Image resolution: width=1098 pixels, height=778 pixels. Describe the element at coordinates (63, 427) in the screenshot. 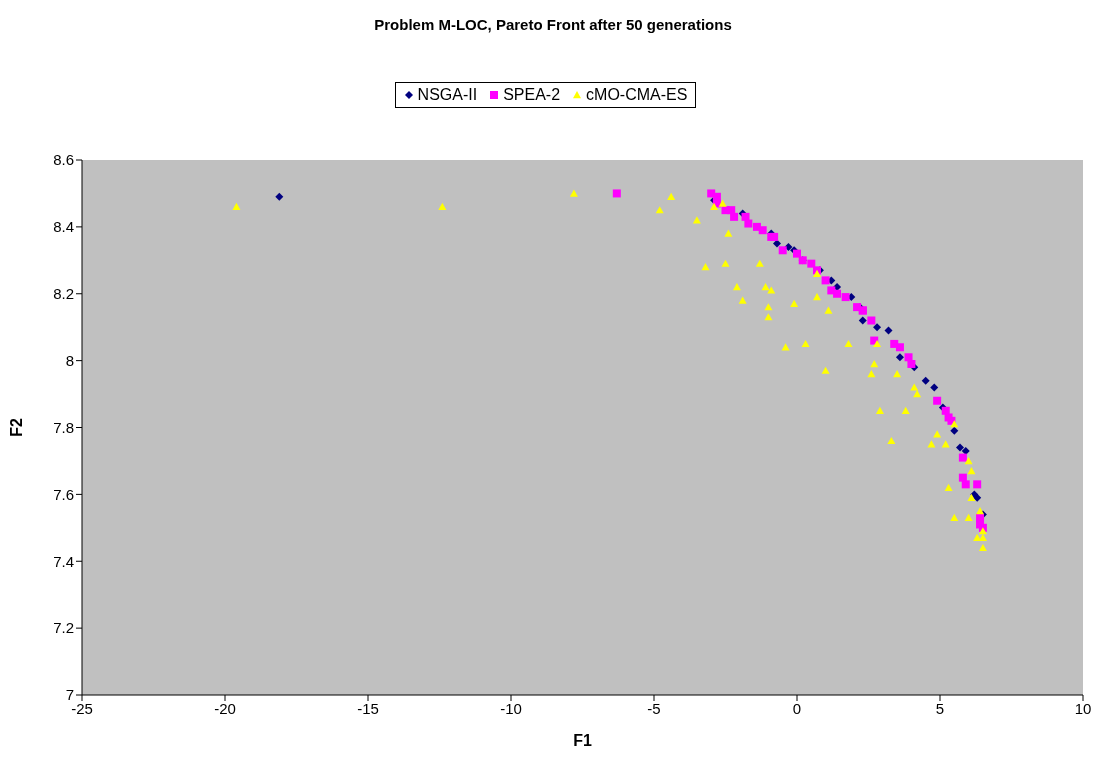

I see `y-tick-label: 7.8` at that location.